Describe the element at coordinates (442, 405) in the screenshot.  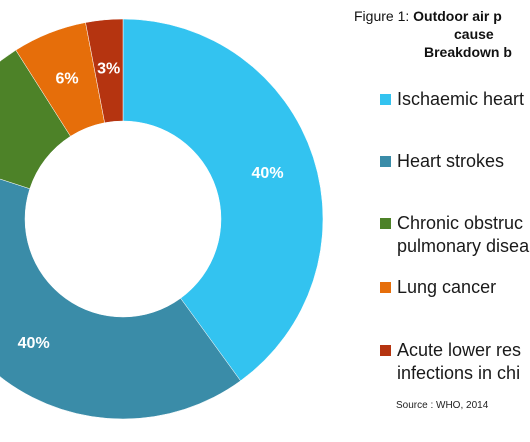
I see `source-note: Source : WHO, 2014` at that location.